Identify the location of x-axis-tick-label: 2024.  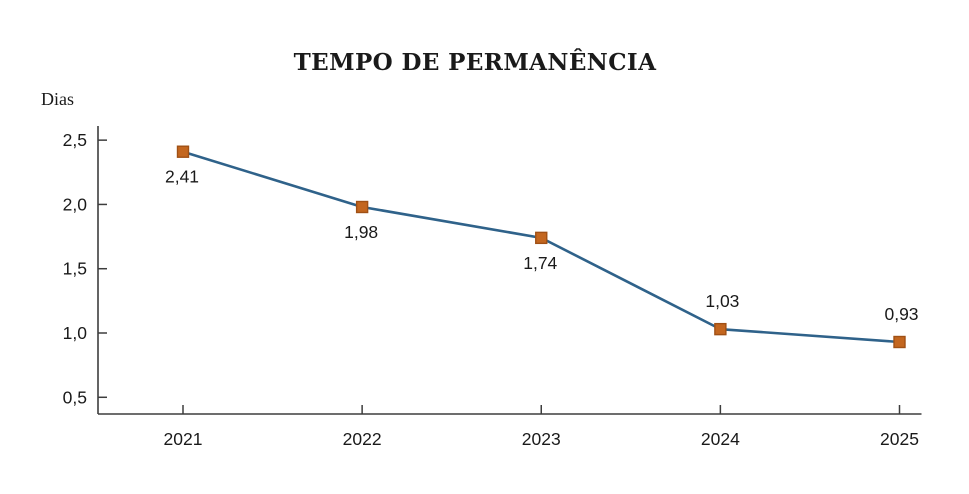
(720, 439).